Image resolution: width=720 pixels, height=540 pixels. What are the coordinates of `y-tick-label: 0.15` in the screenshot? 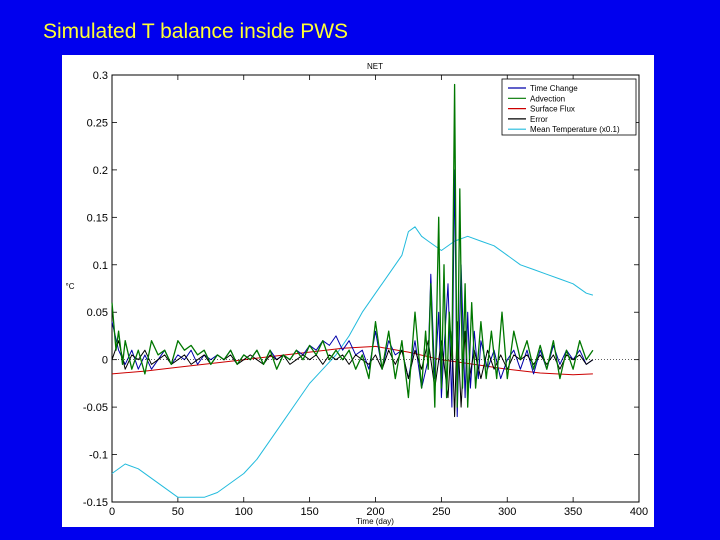 It's located at (97, 218).